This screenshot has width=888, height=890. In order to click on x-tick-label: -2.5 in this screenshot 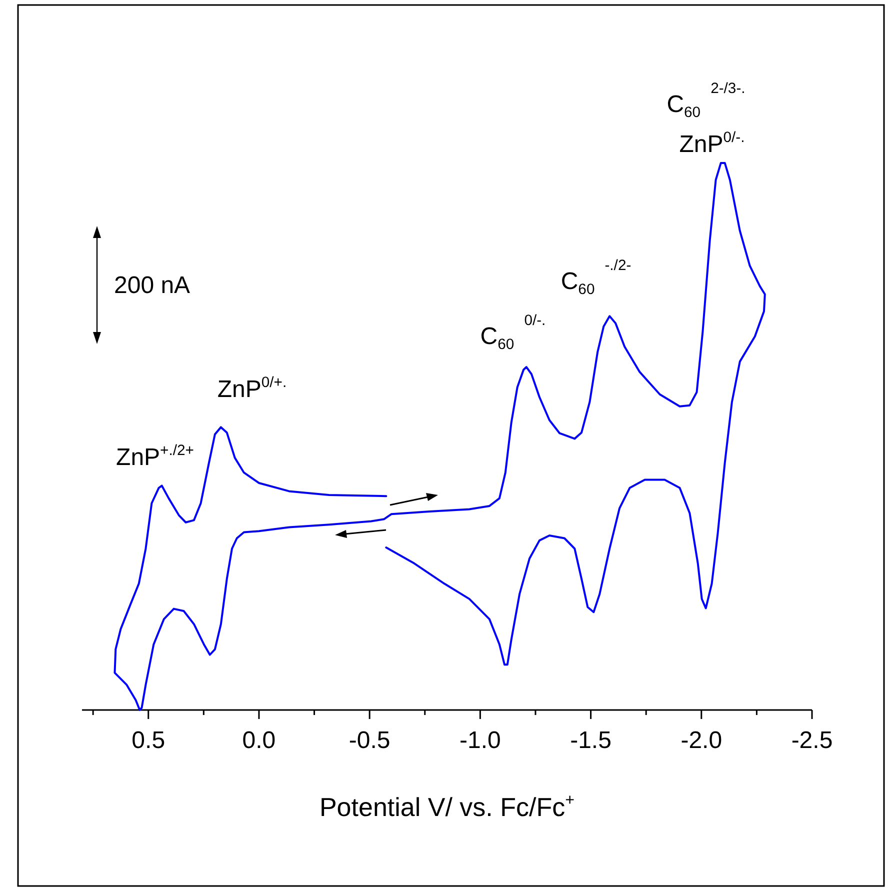, I will do `click(812, 740)`.